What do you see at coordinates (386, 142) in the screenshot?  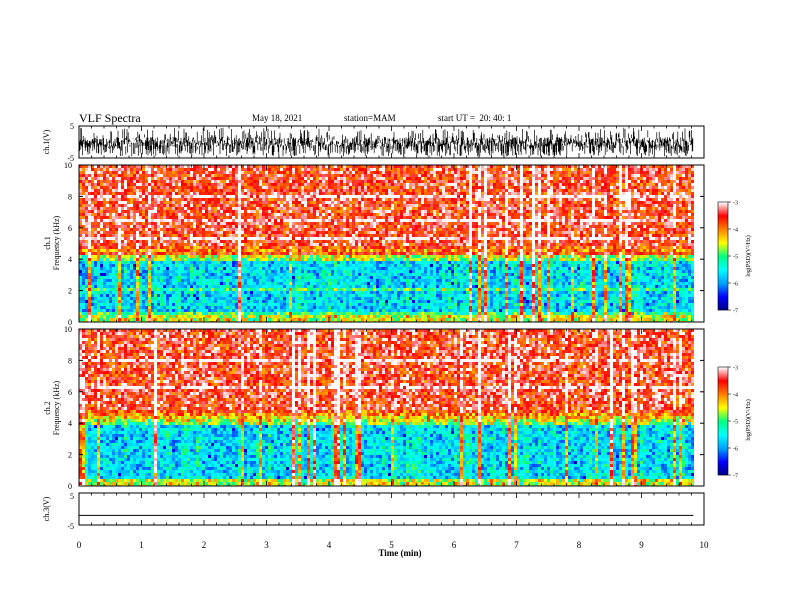 I see `ch1-waveform-path` at bounding box center [386, 142].